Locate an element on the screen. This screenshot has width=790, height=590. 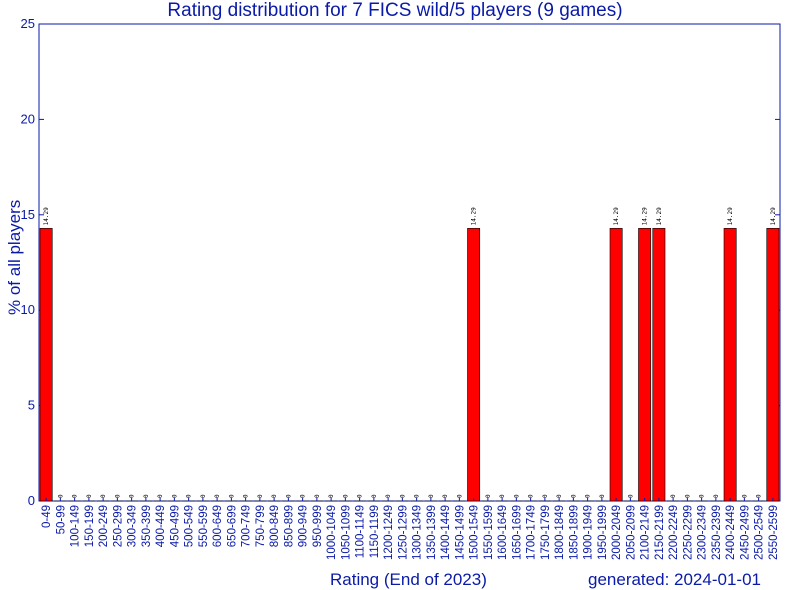
x-tick-label: 1250-1299 is located at coordinates (403, 532).